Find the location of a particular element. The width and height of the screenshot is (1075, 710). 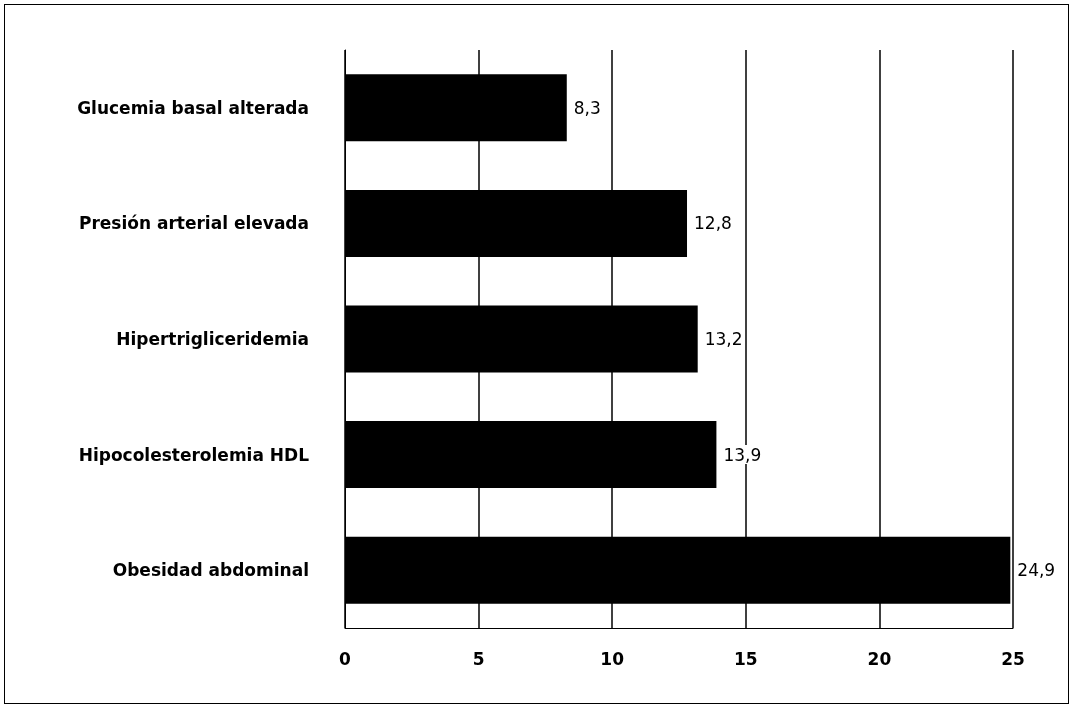

x-tick-label: 0 is located at coordinates (345, 658).